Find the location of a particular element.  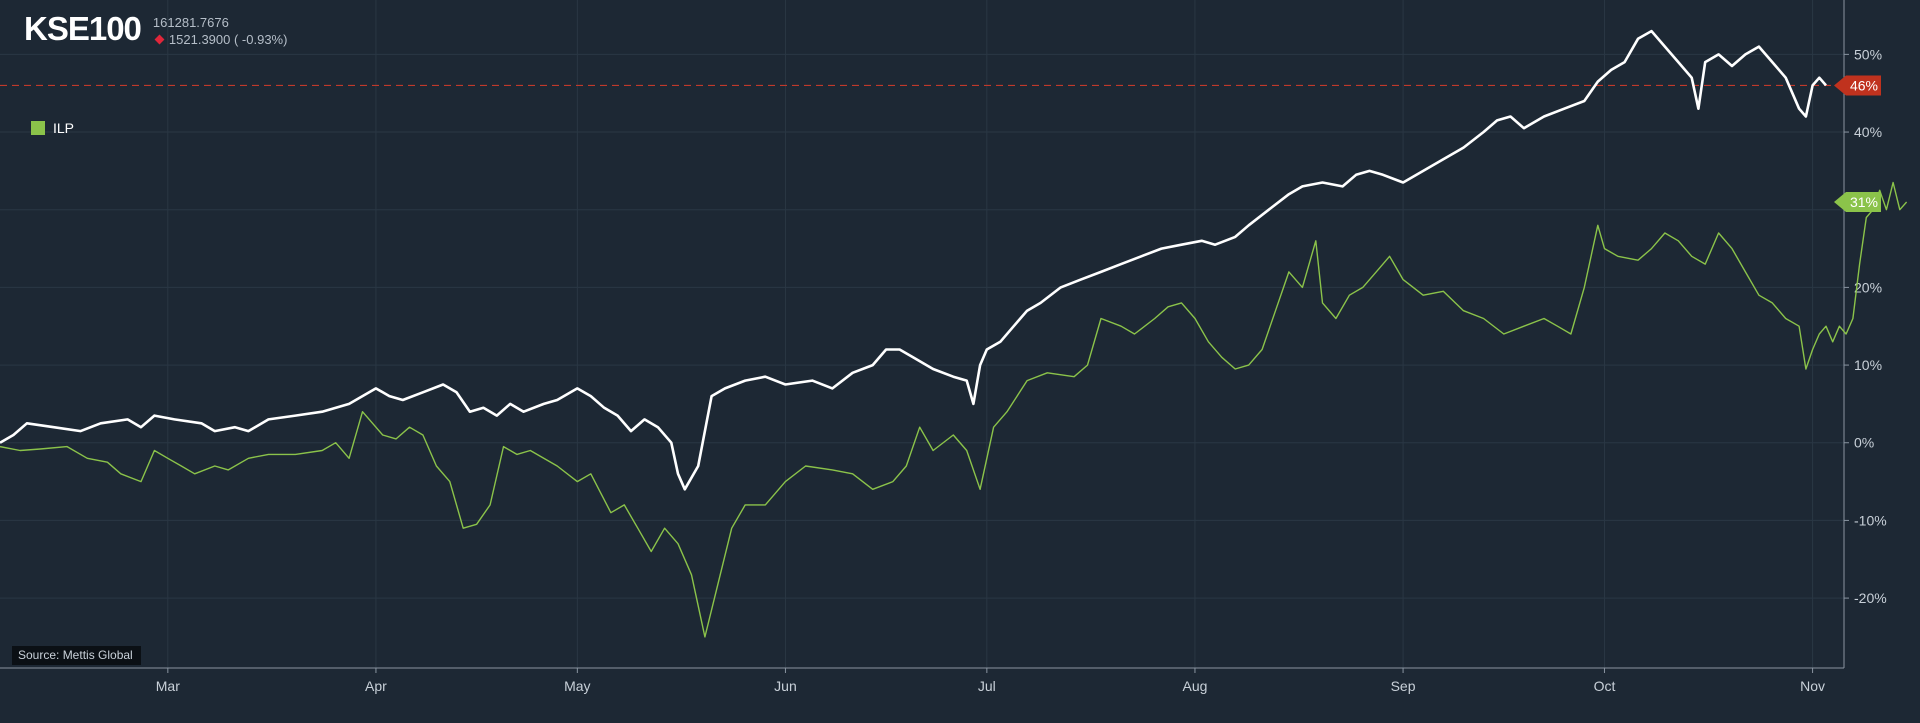

change-row: 1521.3900 ( -0.93%) is located at coordinates (220, 39).